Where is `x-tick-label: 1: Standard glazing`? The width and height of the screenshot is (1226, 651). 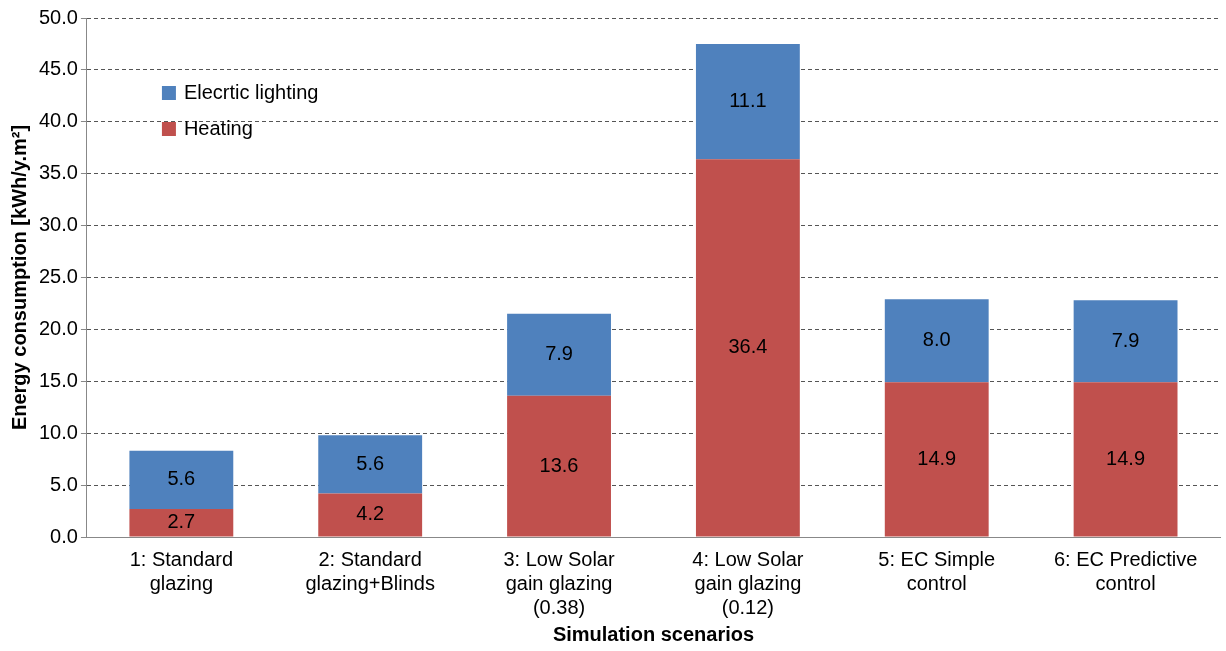 x-tick-label: 1: Standard glazing is located at coordinates (181, 570).